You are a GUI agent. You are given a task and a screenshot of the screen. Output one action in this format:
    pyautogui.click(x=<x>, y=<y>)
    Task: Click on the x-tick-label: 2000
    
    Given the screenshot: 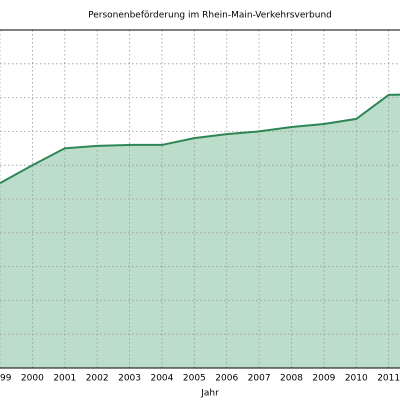 What is the action you would take?
    pyautogui.click(x=32, y=379)
    